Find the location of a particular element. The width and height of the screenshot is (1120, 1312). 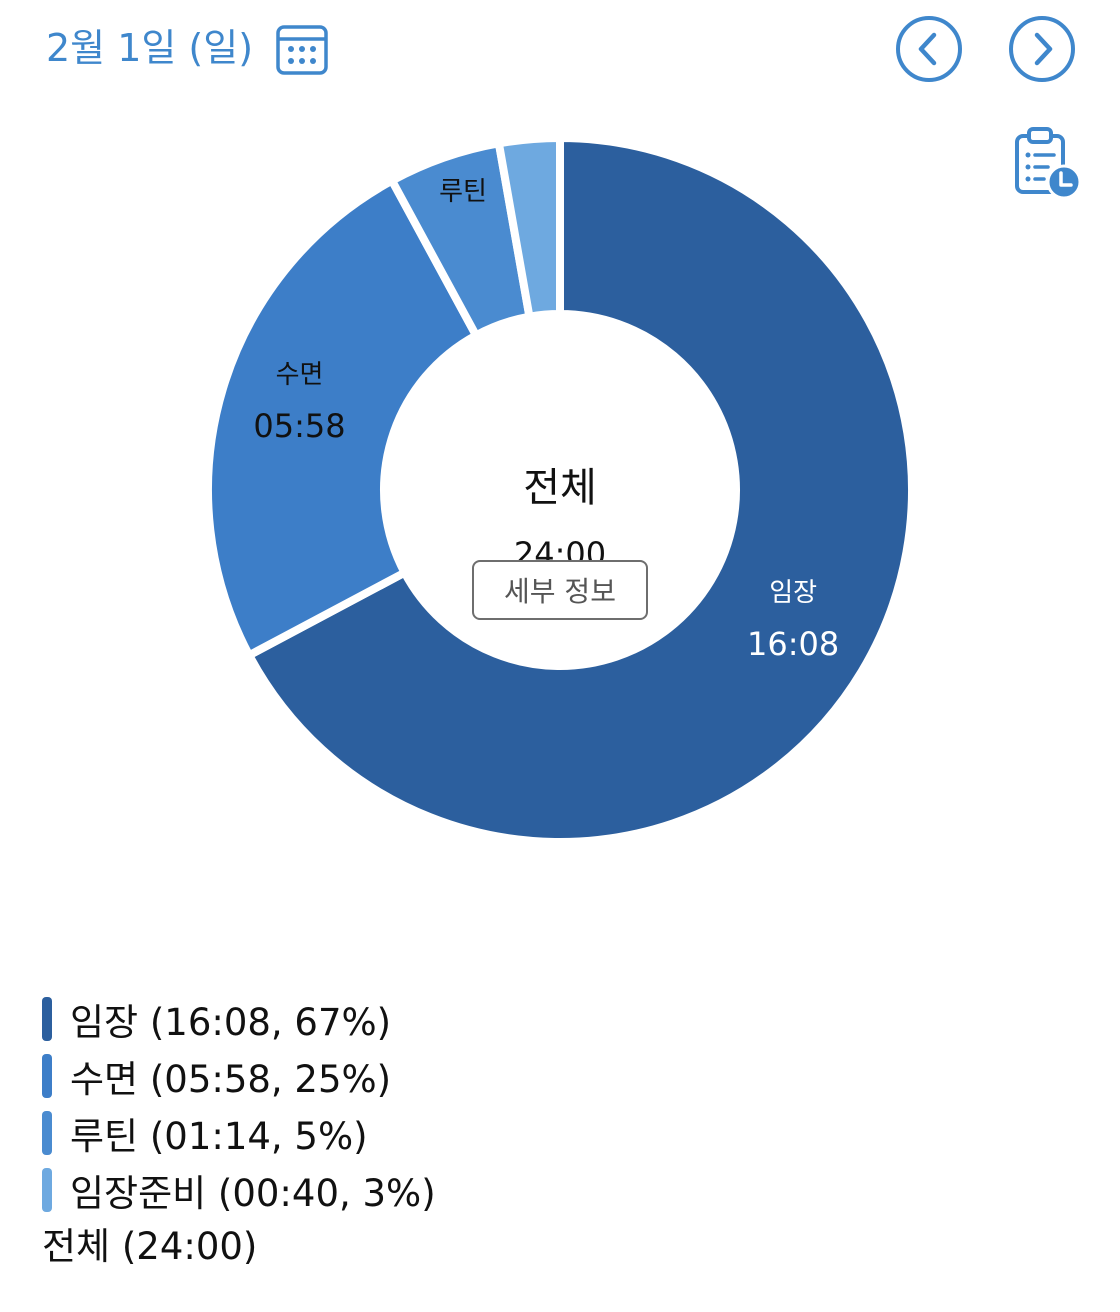

slice-label-time: 05:58 is located at coordinates (299, 425).